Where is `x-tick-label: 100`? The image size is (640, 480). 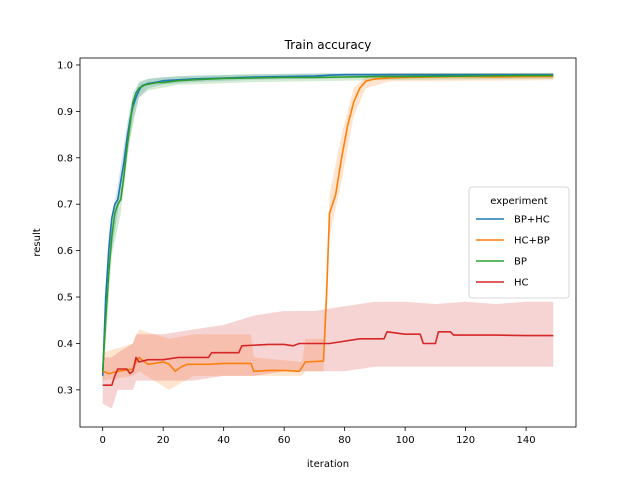
x-tick-label: 100 is located at coordinates (405, 440).